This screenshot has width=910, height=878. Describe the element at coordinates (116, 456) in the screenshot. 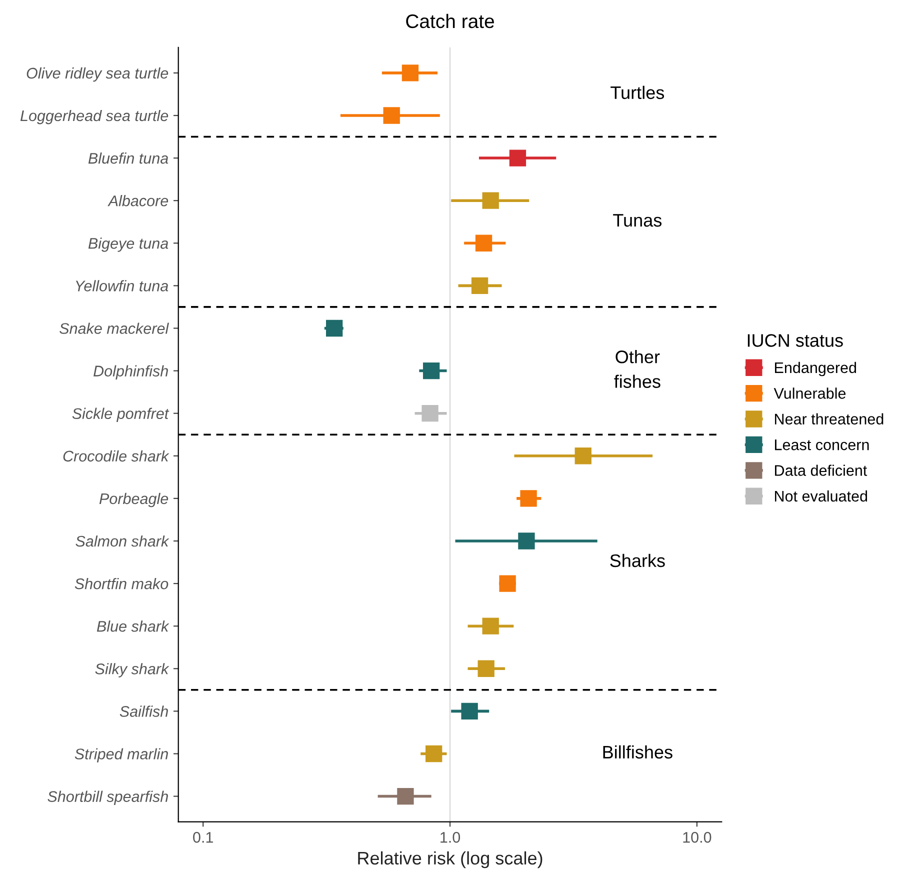

I see `y-tick-label: Crocodile shark` at that location.